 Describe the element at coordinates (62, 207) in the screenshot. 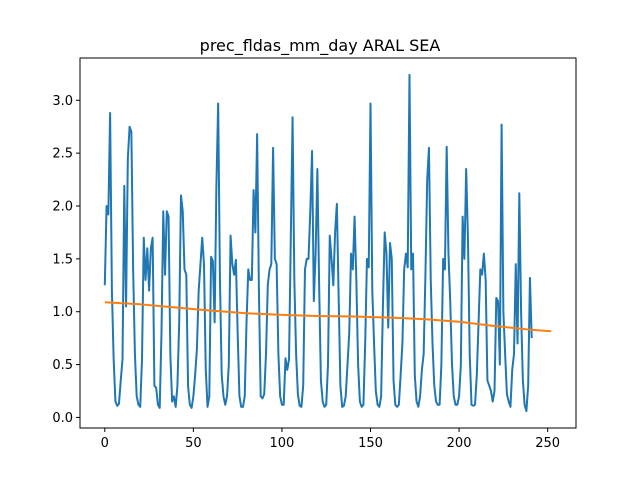

I see `y-tick-label: 2.0` at that location.